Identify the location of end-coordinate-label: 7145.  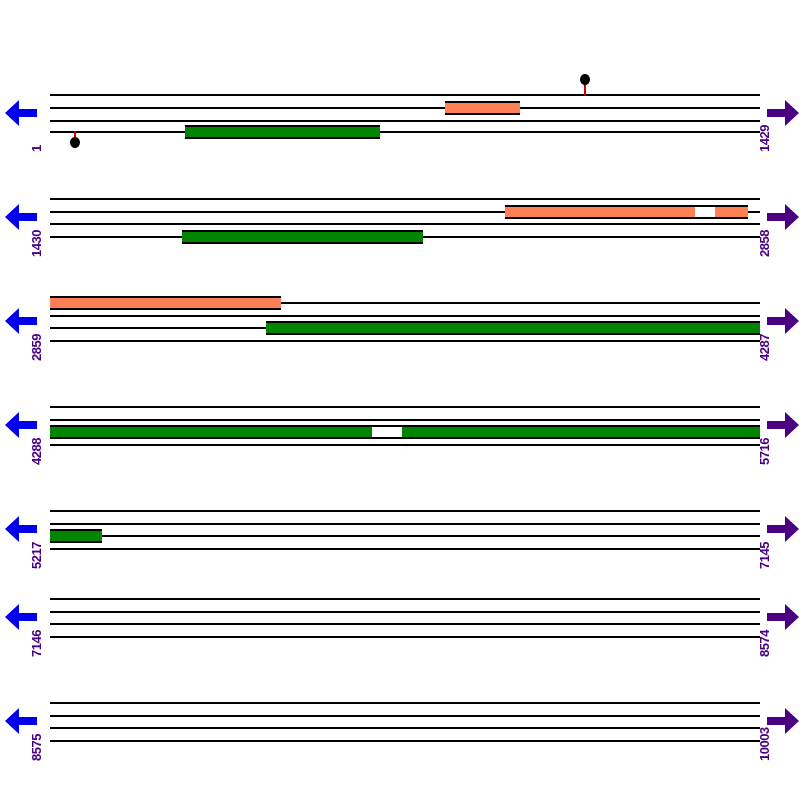
(764, 555).